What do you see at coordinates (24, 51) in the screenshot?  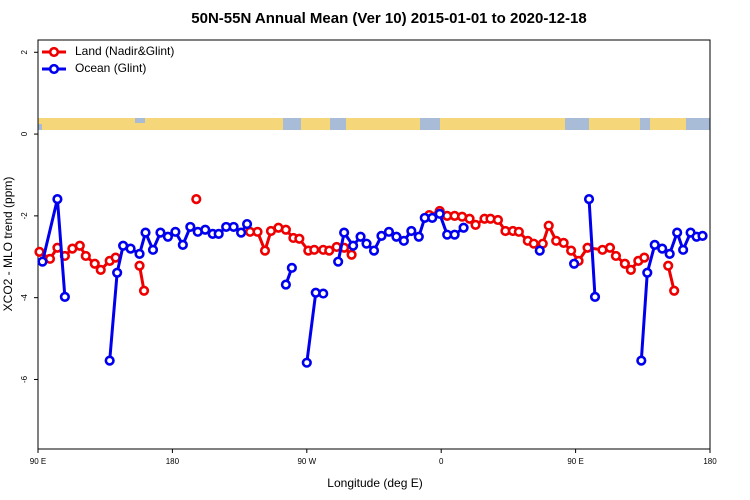 I see `y-tick-label: 2` at bounding box center [24, 51].